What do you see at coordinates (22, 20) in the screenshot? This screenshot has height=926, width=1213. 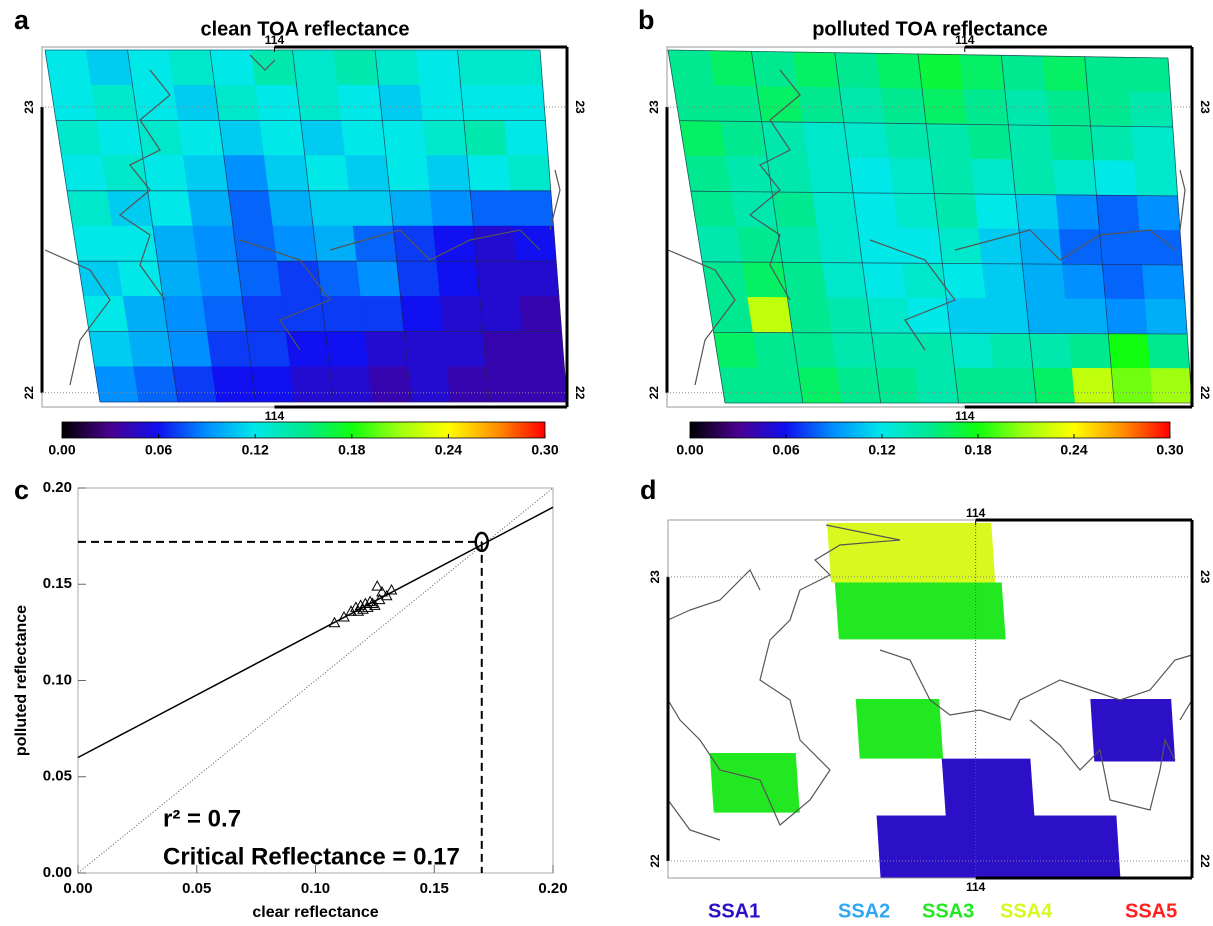 I see `panel-label: a` at bounding box center [22, 20].